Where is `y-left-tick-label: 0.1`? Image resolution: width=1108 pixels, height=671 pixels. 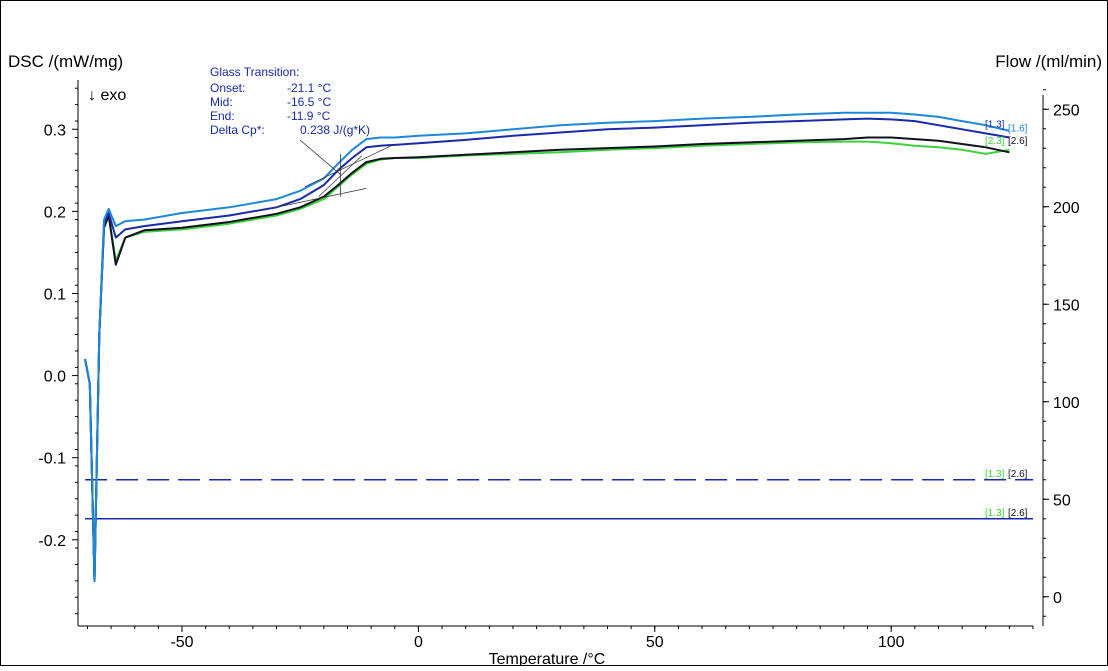
y-left-tick-label: 0.1 is located at coordinates (55, 294).